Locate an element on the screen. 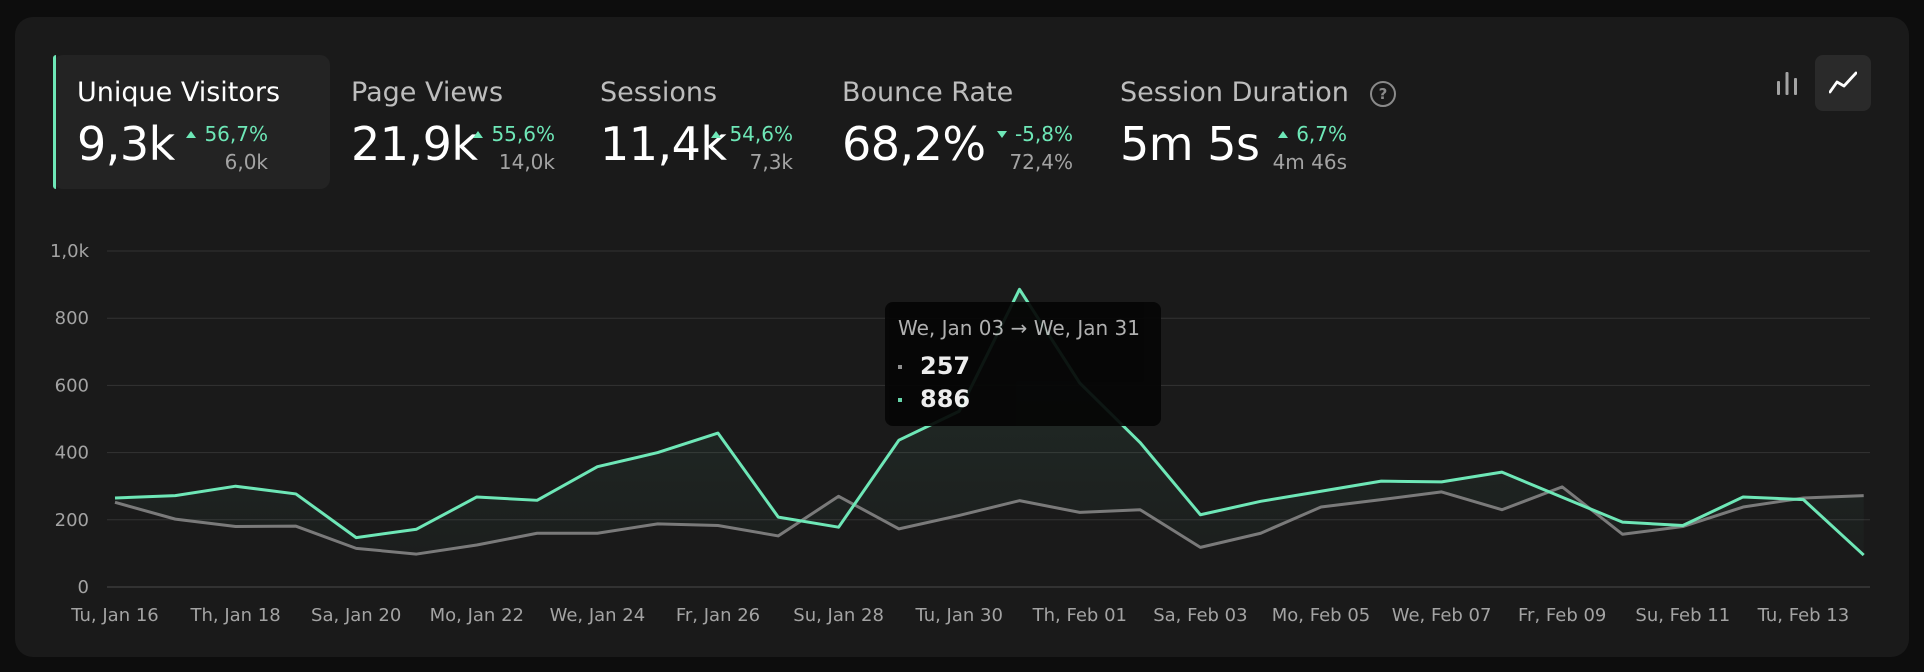 The width and height of the screenshot is (1924, 672). metric-value: 21,9k is located at coordinates (414, 144).